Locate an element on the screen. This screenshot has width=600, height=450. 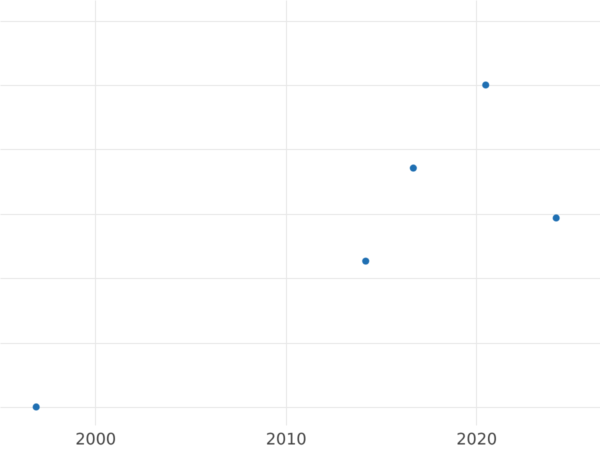
x-tick-label: 2000 is located at coordinates (95, 439).